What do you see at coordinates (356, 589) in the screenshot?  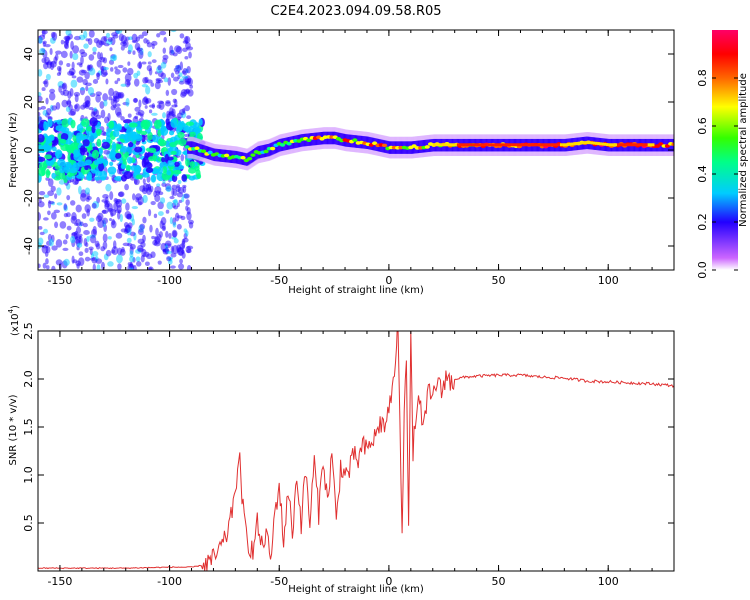 I see `snr-xlabel: Height of straight line (km)` at bounding box center [356, 589].